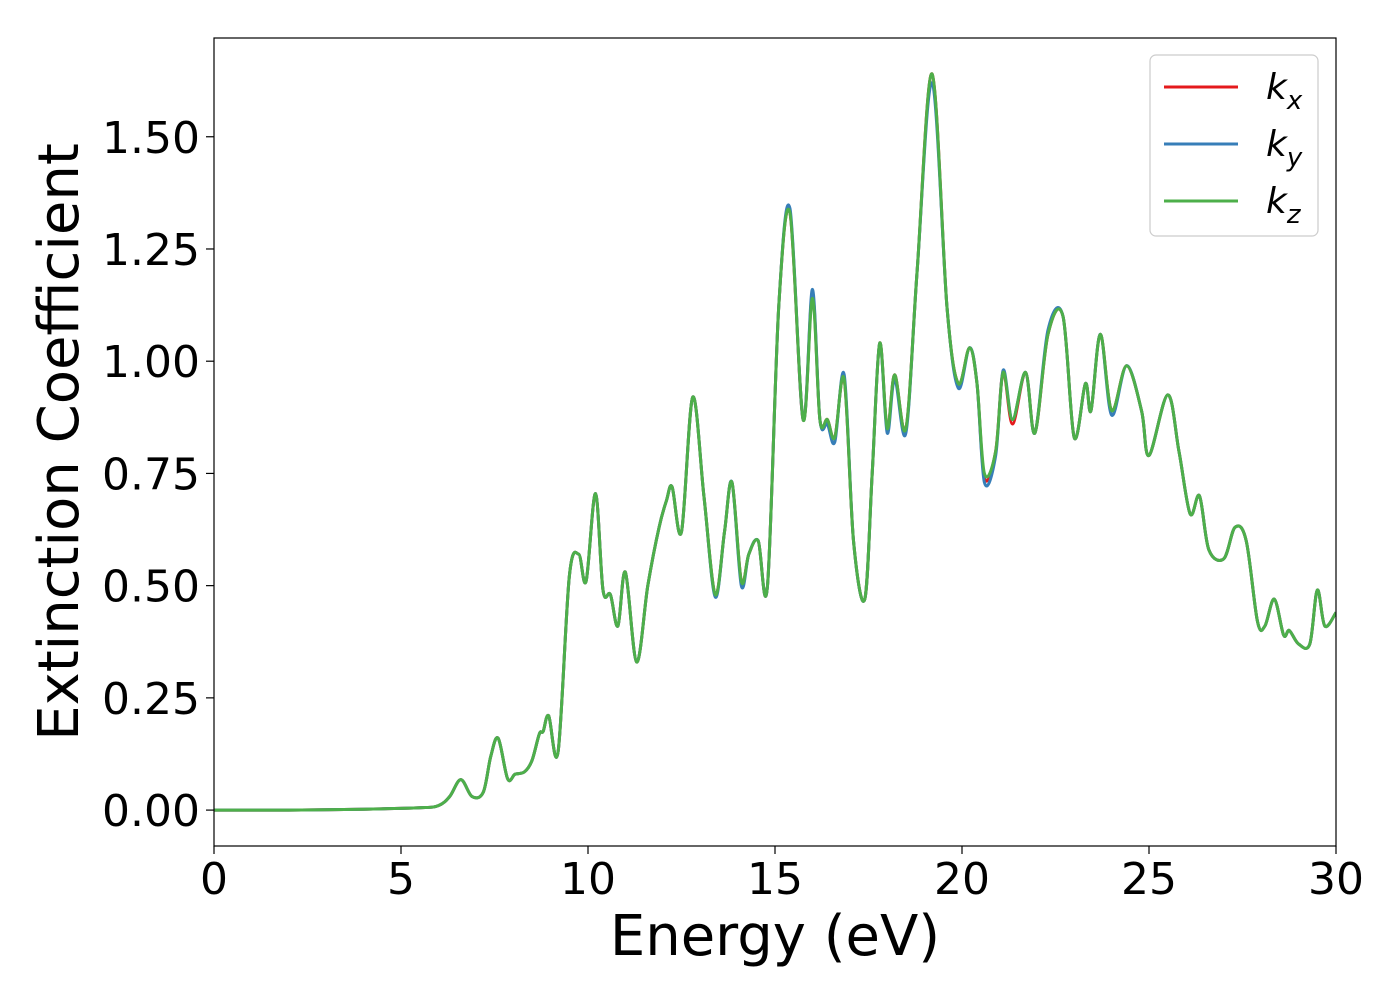 Image resolution: width=1400 pixels, height=1000 pixels. Describe the element at coordinates (59, 442) in the screenshot. I see `y-axis-label: Extinction Coefficient` at that location.